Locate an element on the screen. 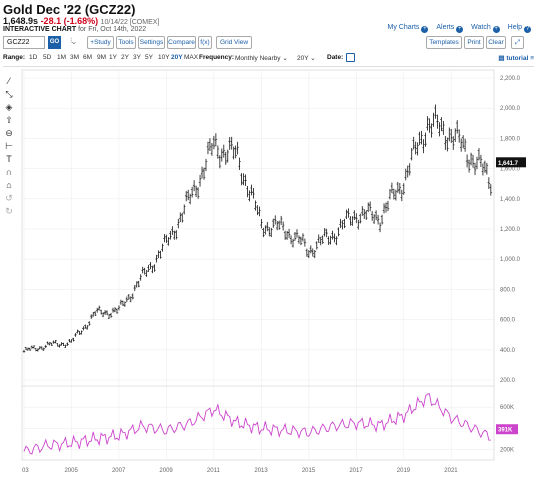 This screenshot has height=487, width=537. time-tick-label: 2005 is located at coordinates (71, 471).